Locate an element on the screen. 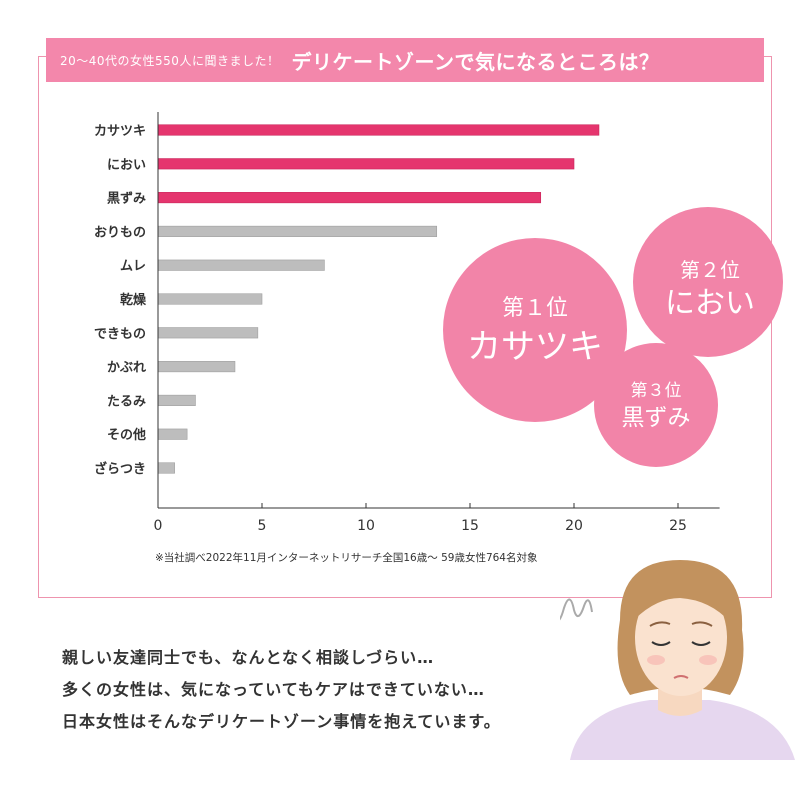 This screenshot has height=800, width=800. face is located at coordinates (681, 638).